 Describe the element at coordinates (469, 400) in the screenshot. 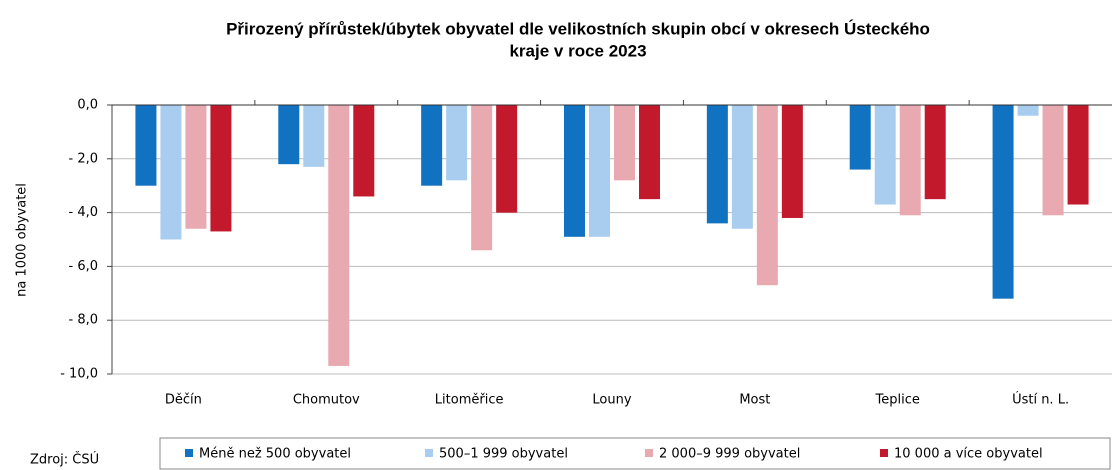

I see `x-tick-label: Litoměřice` at that location.